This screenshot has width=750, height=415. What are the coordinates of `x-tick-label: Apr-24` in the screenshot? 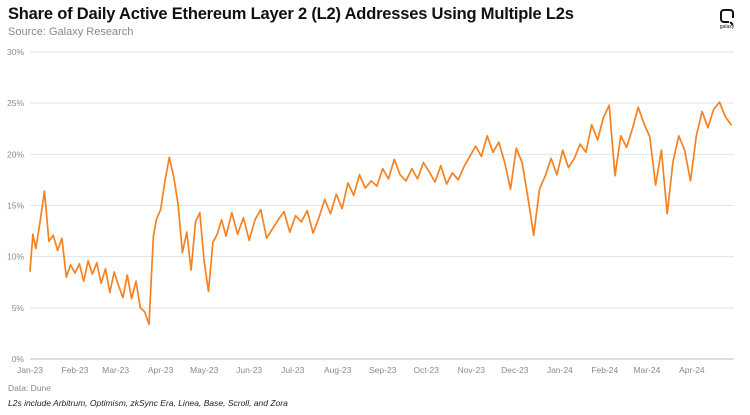 It's located at (692, 370).